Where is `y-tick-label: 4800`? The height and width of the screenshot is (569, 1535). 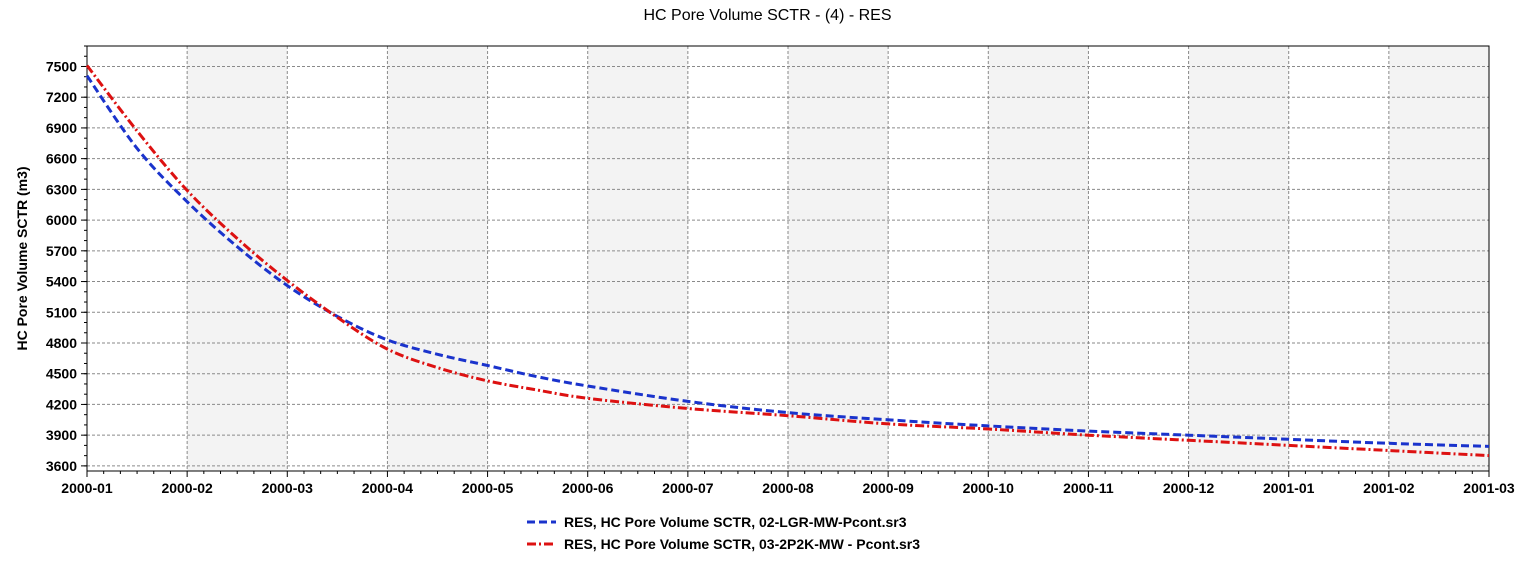 y-tick-label: 4800 is located at coordinates (61, 343).